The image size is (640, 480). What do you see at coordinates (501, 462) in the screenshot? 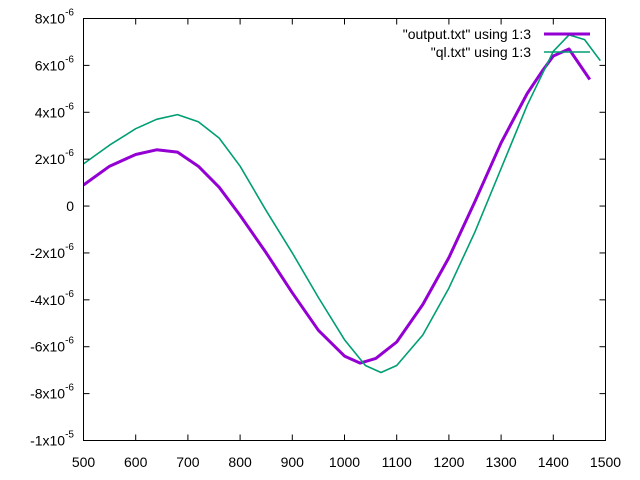
I see `x-tick-label: 1300` at bounding box center [501, 462].